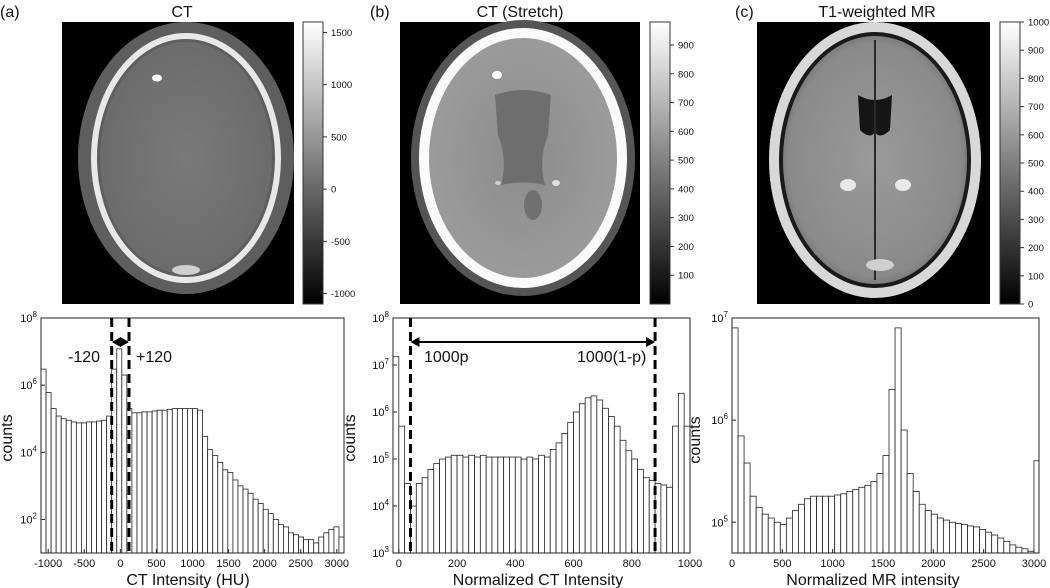 This screenshot has height=588, width=1050. Describe the element at coordinates (573, 564) in the screenshot. I see `x-tick-label: 600` at that location.